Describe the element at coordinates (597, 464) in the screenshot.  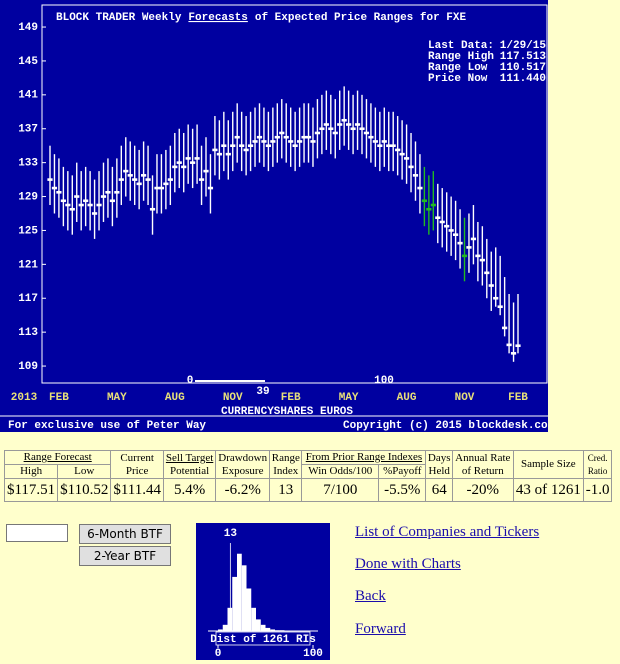
I see `header-cell: Cred. Ratio` at that location.